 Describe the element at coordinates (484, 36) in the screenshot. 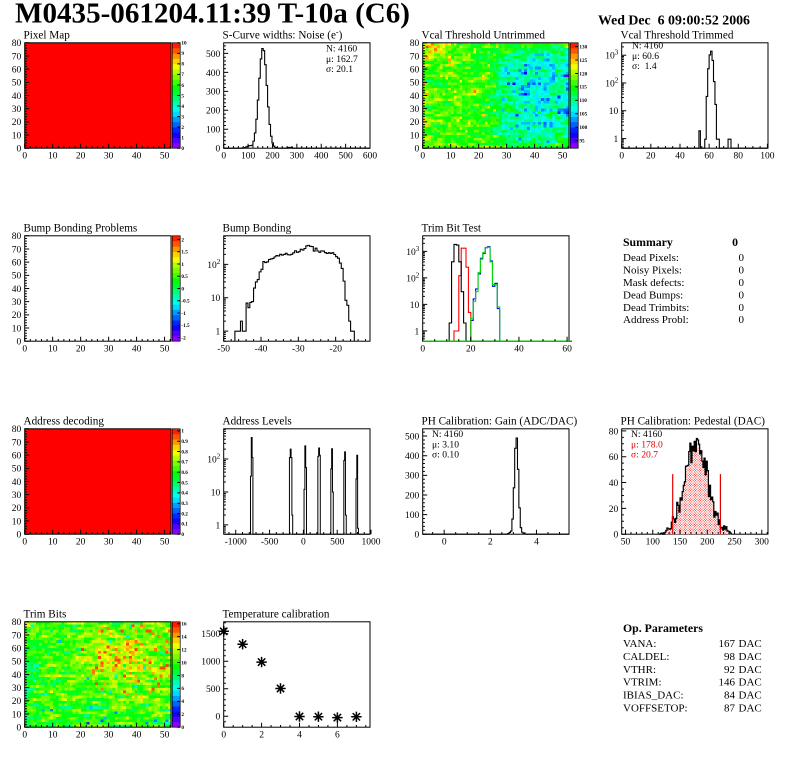

I see `svg-text: Vcal Threshold Untrimmed` at that location.